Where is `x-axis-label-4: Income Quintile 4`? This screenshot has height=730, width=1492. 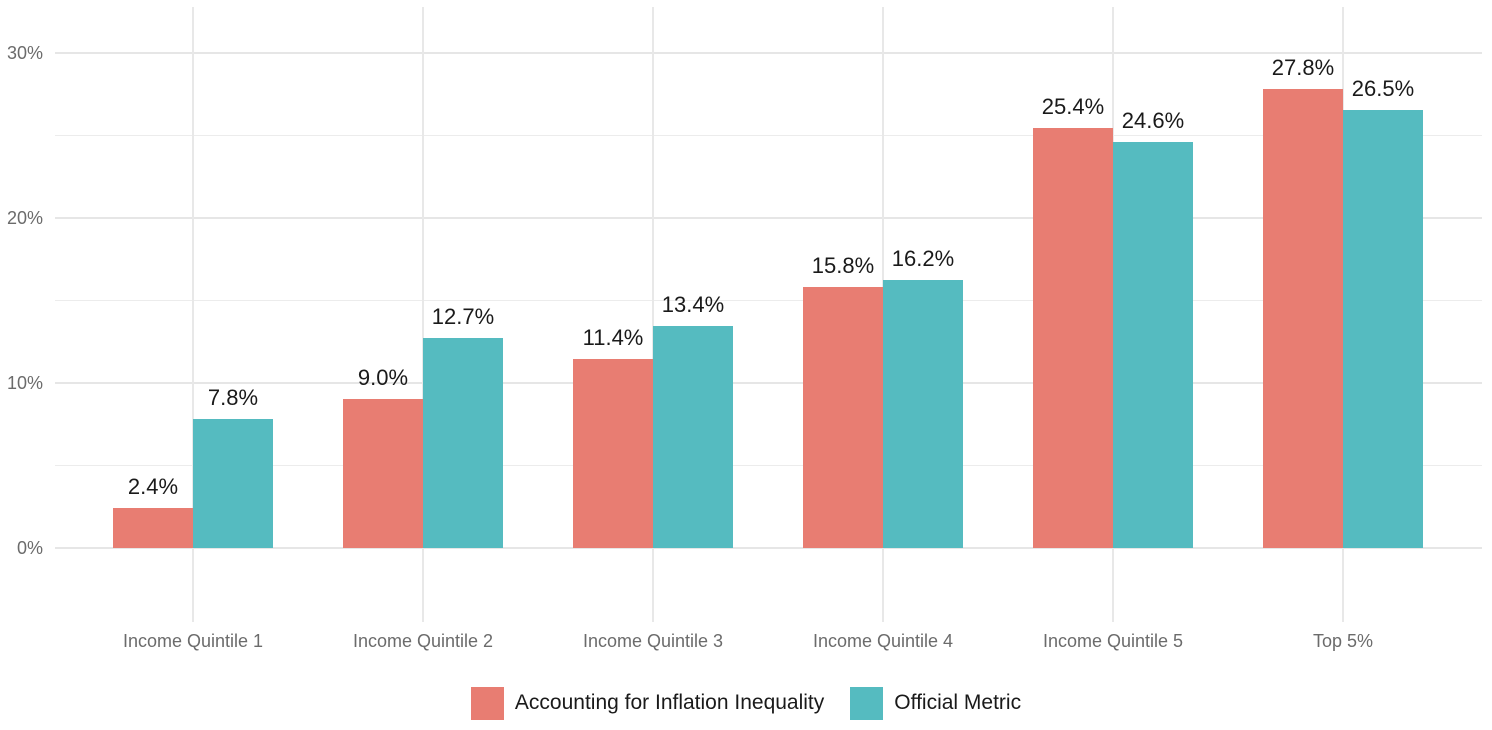 x-axis-label-4: Income Quintile 4 is located at coordinates (883, 641).